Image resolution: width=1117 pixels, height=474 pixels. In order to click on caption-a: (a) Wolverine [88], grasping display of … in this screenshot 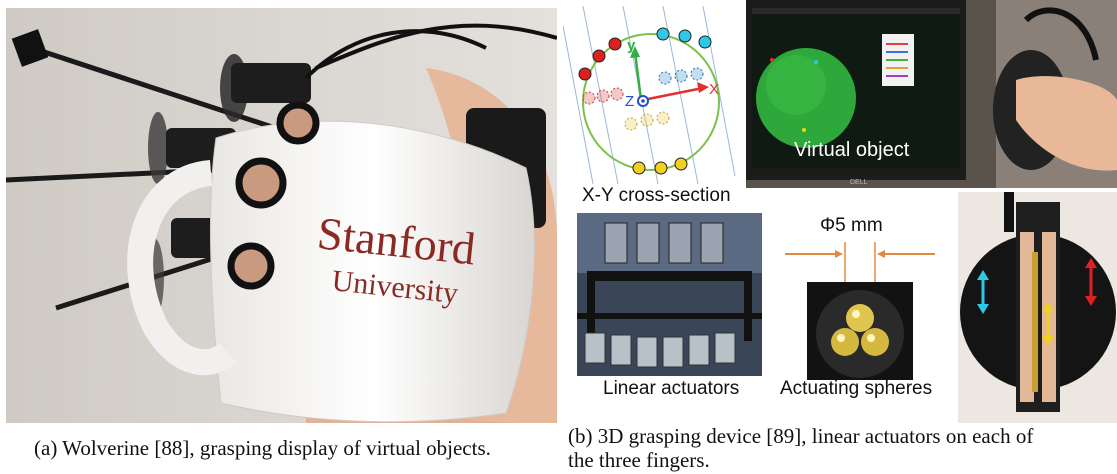, I will do `click(262, 448)`.